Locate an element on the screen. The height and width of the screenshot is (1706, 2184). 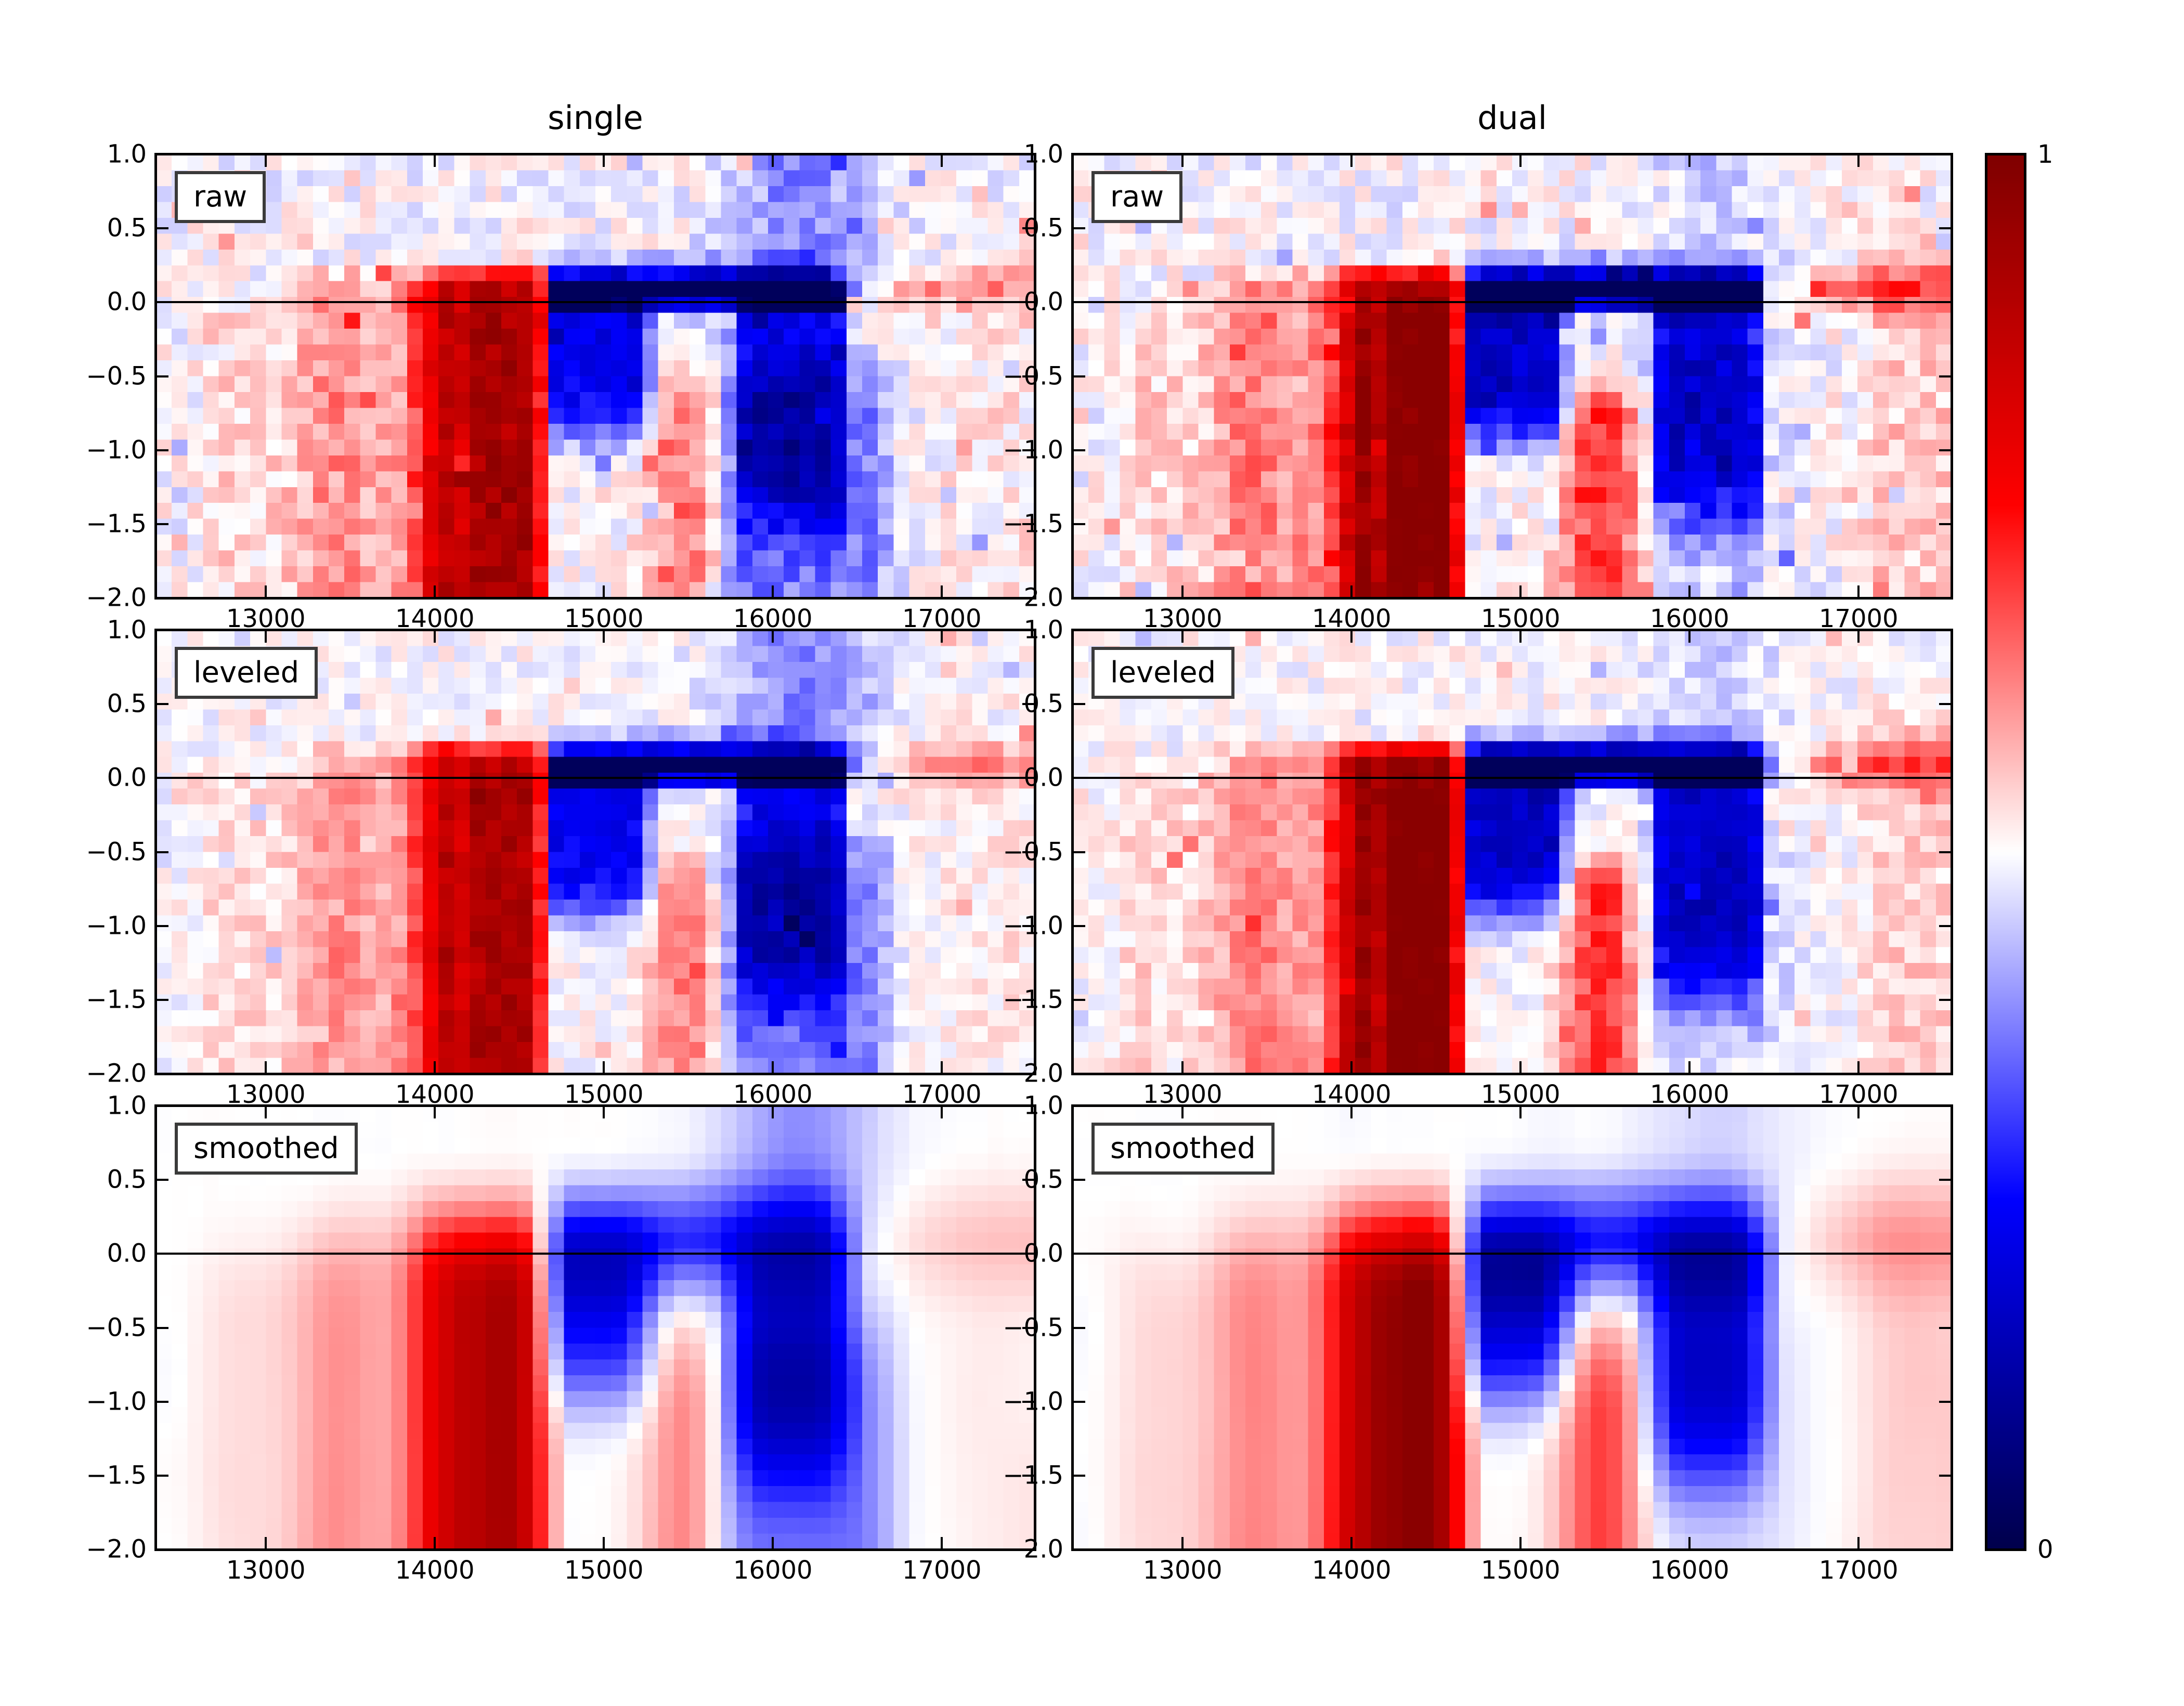
panel-label-leveled: leveled is located at coordinates (1163, 672).